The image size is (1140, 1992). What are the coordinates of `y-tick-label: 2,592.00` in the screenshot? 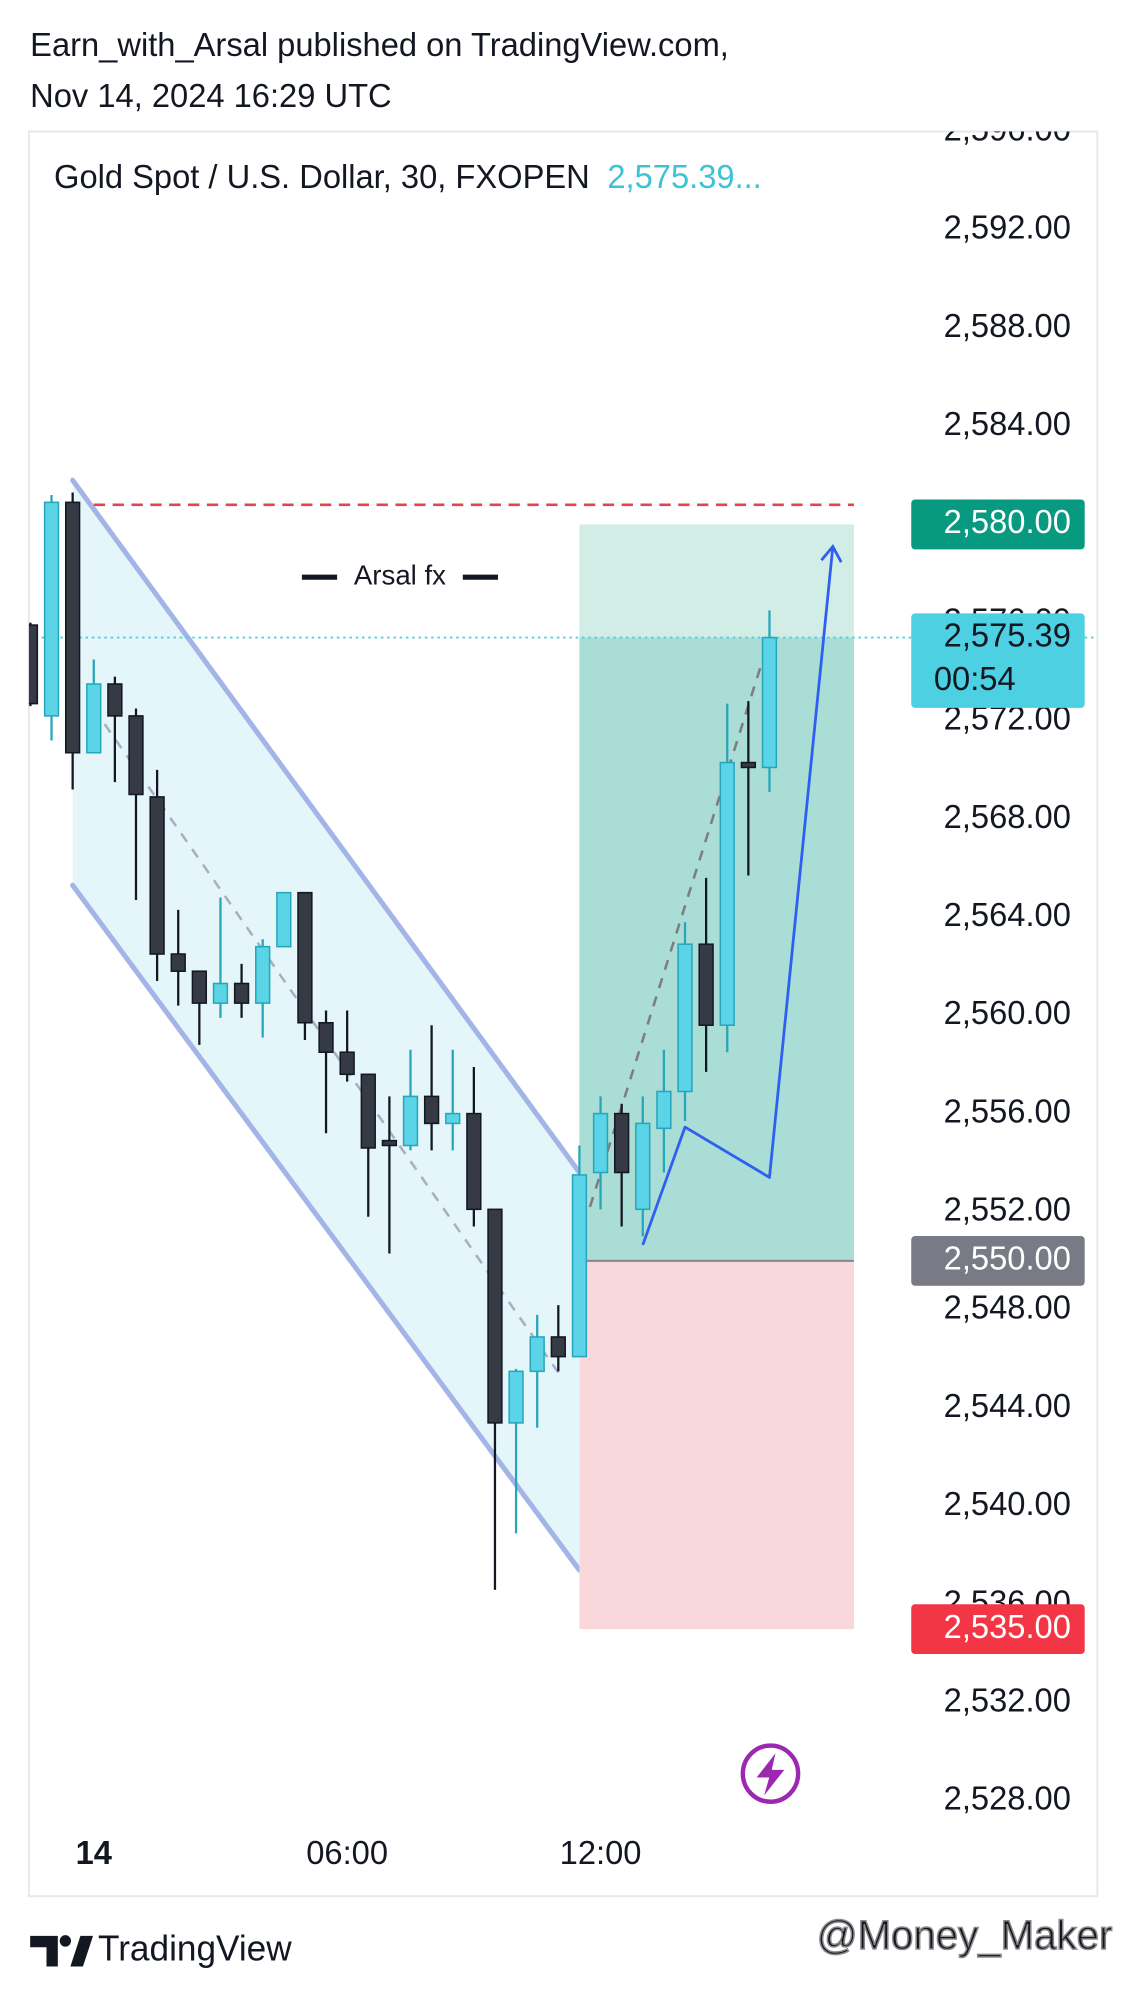 It's located at (1007, 226).